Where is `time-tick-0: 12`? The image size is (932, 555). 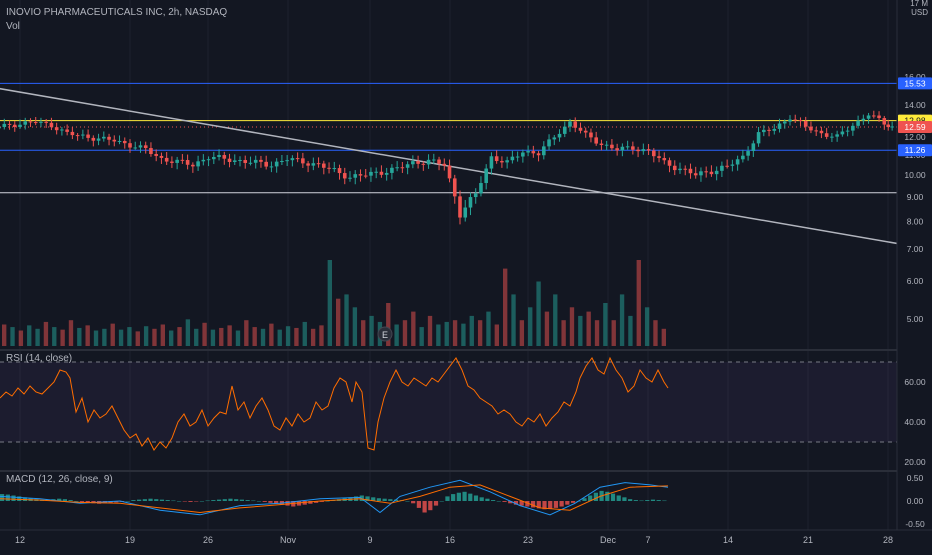 time-tick-0: 12 is located at coordinates (20, 540).